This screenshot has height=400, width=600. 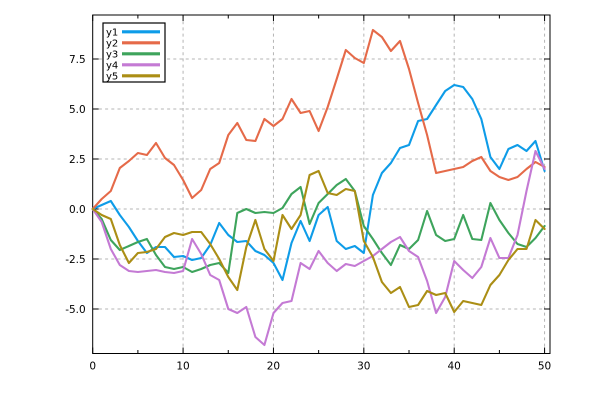 What do you see at coordinates (182, 367) in the screenshot?
I see `x-axis-tick-label: 10` at bounding box center [182, 367].